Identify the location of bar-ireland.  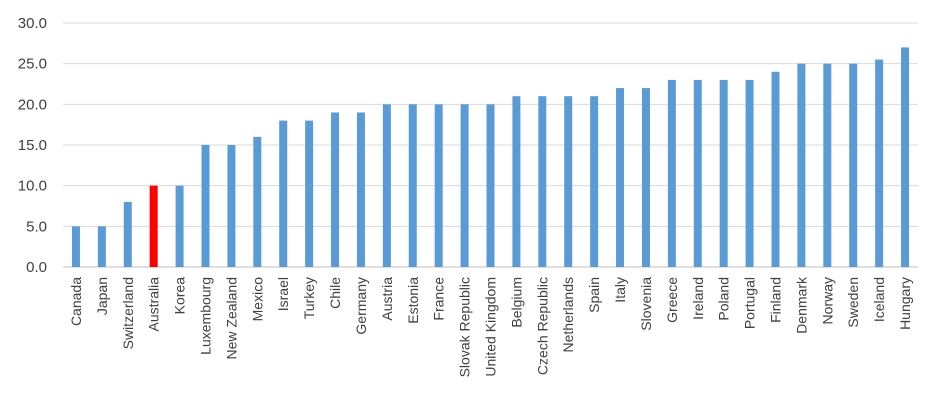
(697, 173).